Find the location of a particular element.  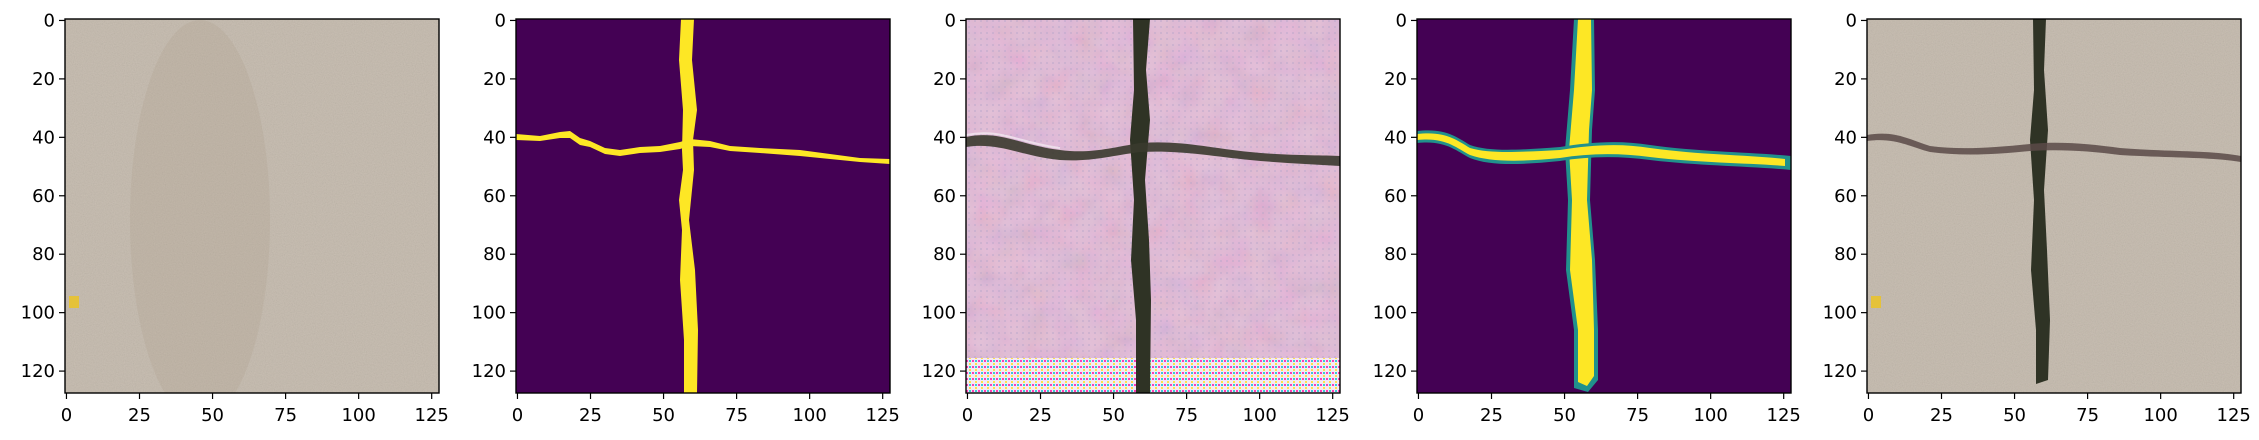

panel-crack-mask is located at coordinates (703, 206).